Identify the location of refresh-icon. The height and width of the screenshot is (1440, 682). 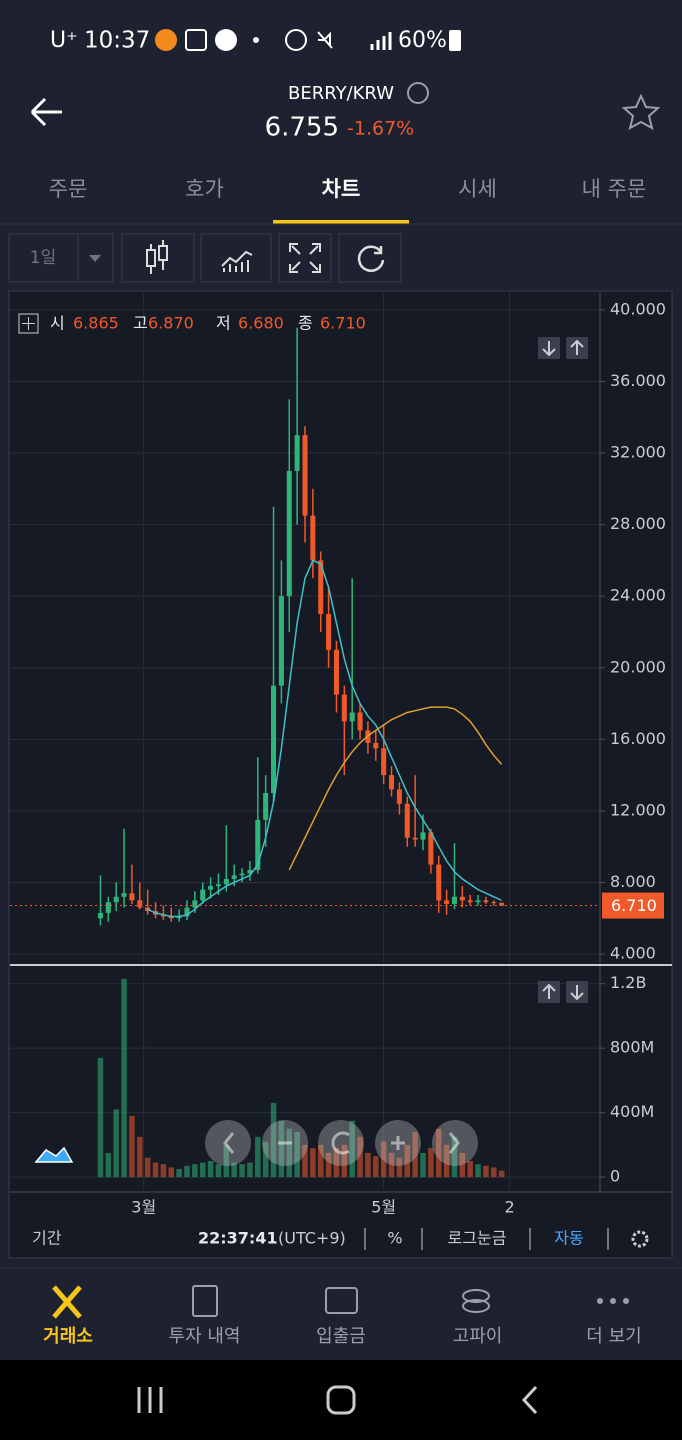
(371, 258).